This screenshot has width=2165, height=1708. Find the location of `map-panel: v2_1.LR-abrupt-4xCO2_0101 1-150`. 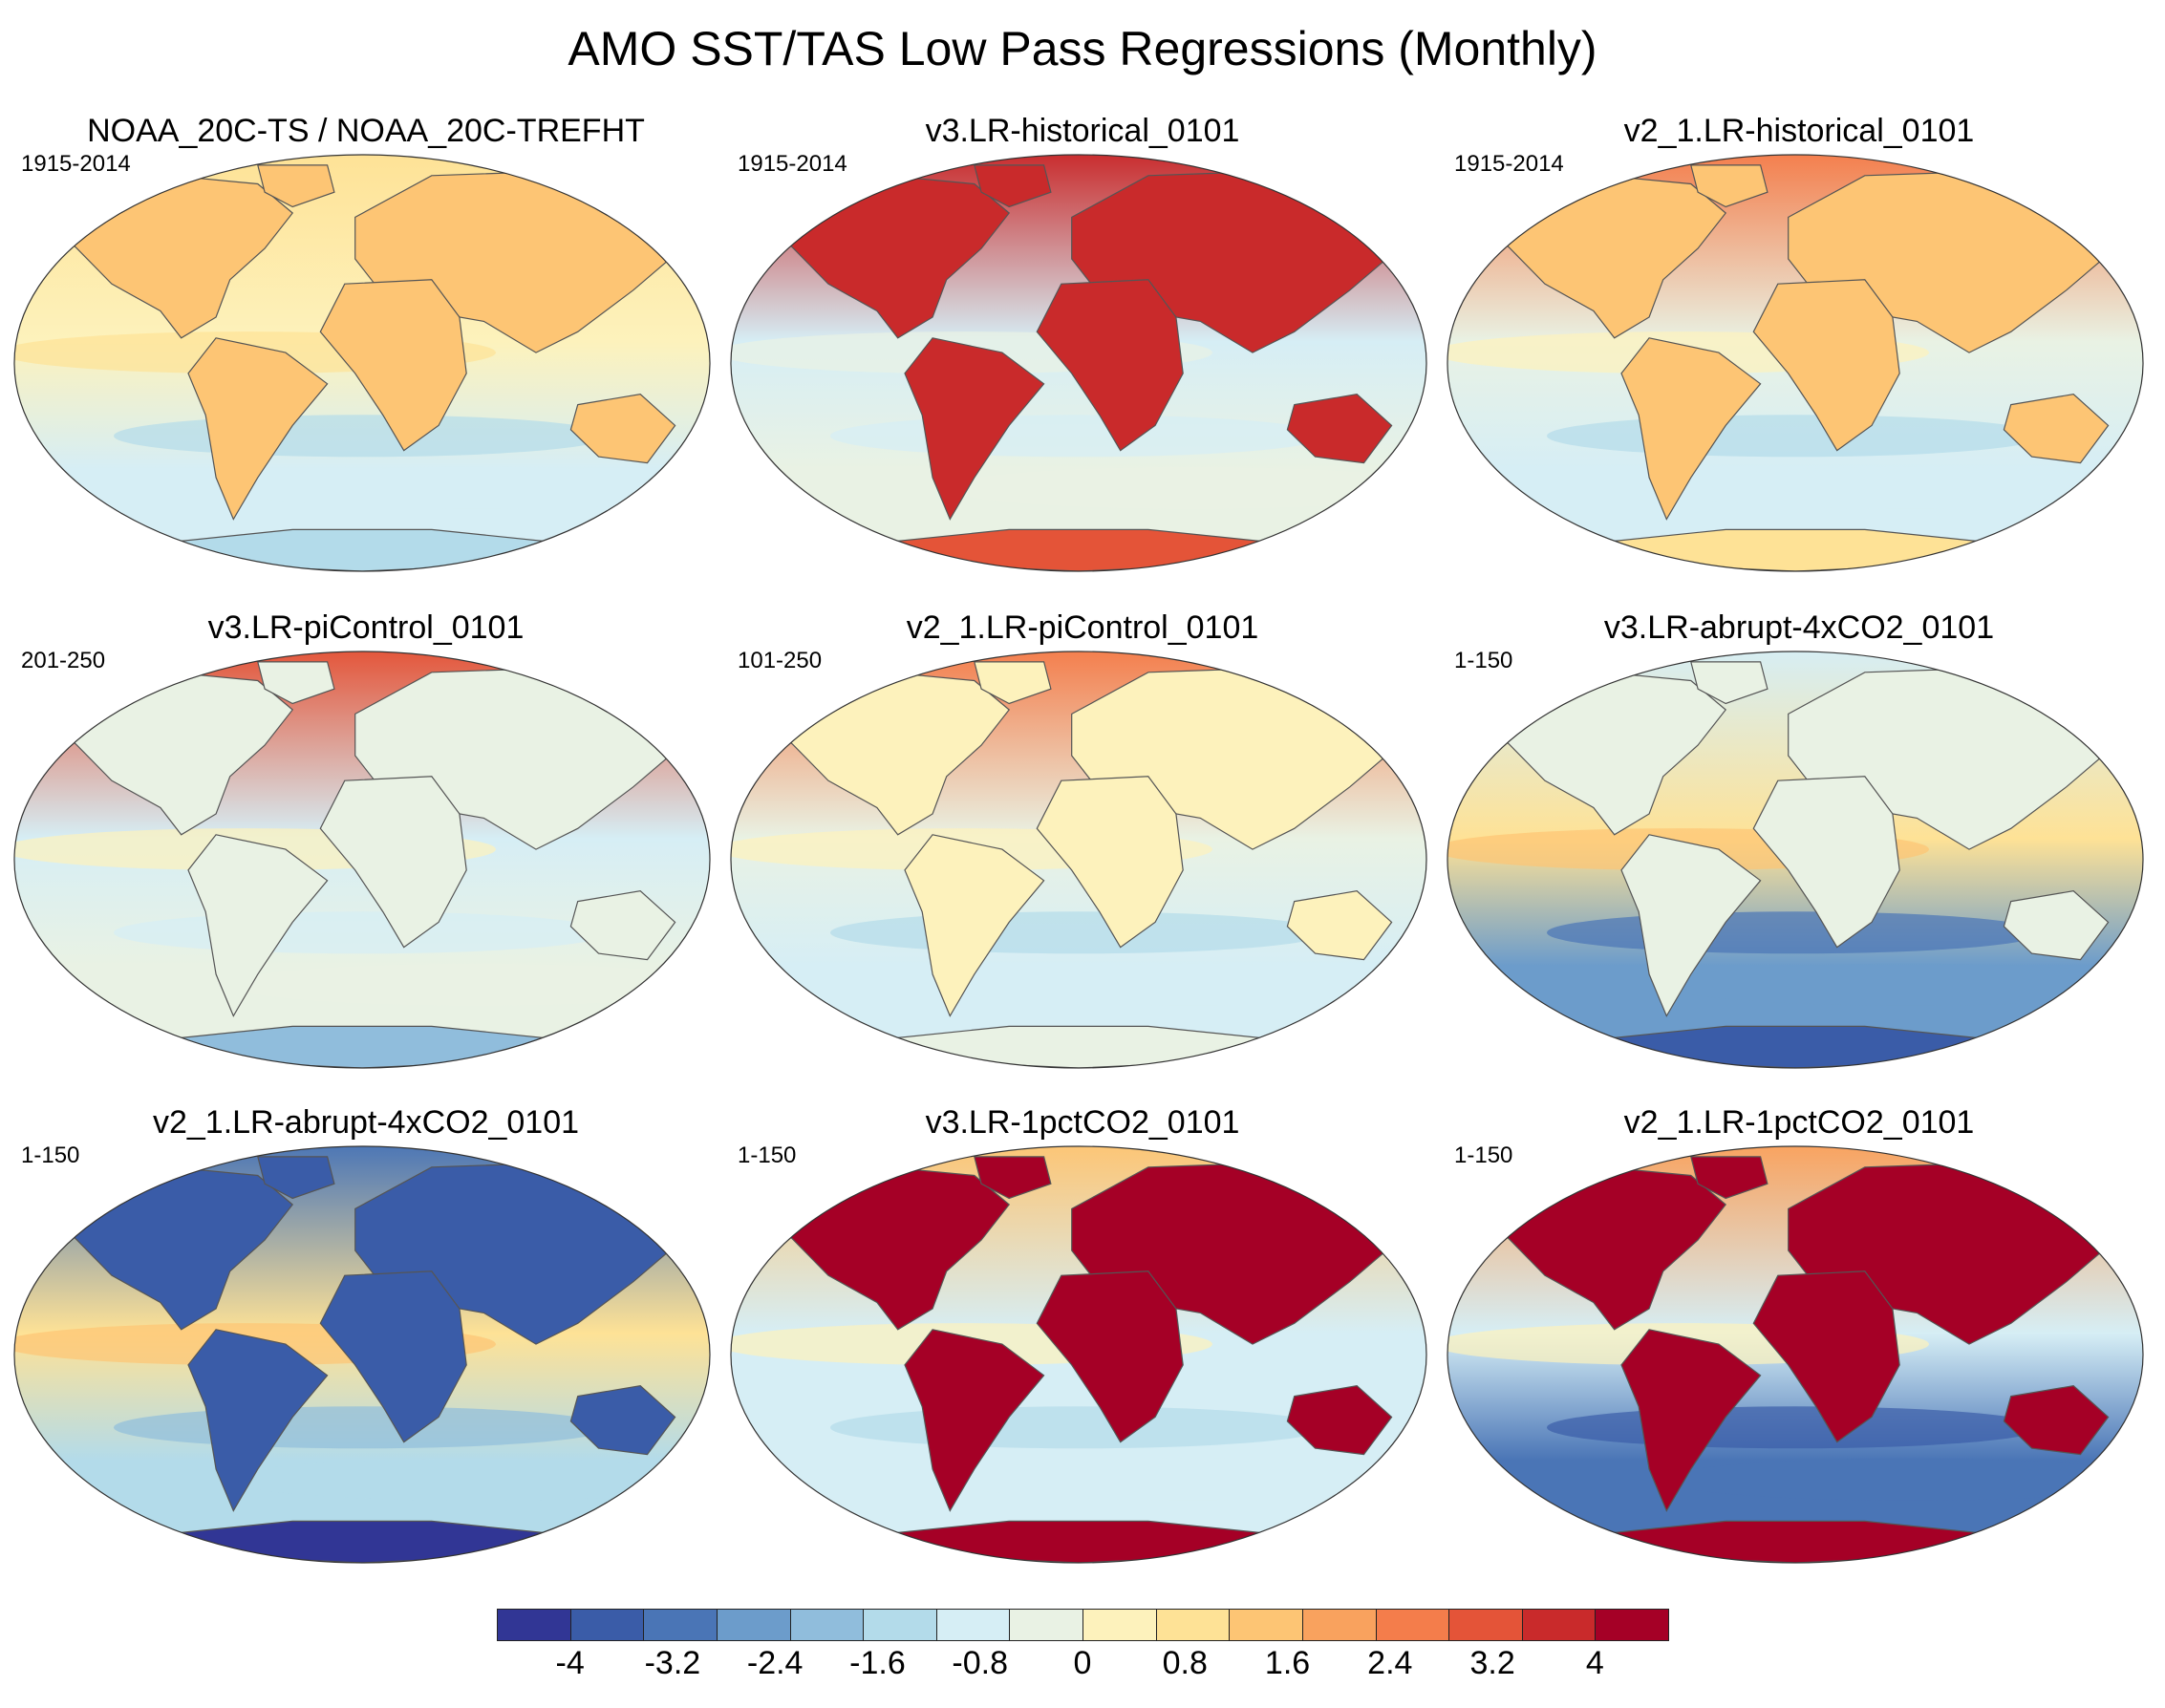

map-panel: v2_1.LR-abrupt-4xCO2_0101 1-150 is located at coordinates (366, 1338).